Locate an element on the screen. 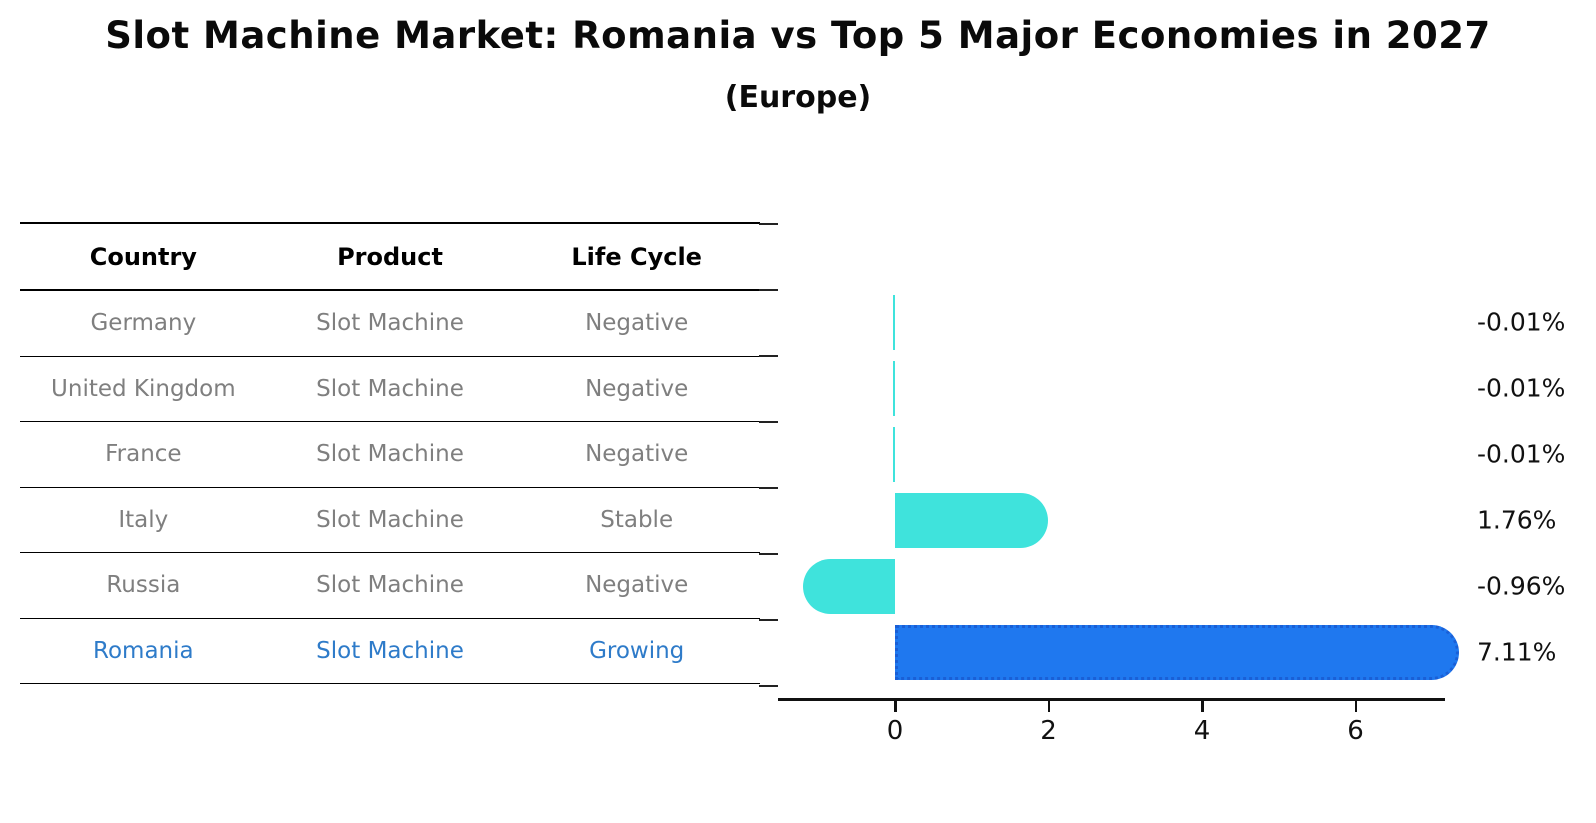 The width and height of the screenshot is (1596, 823). column-header-product: Product is located at coordinates (390, 256).